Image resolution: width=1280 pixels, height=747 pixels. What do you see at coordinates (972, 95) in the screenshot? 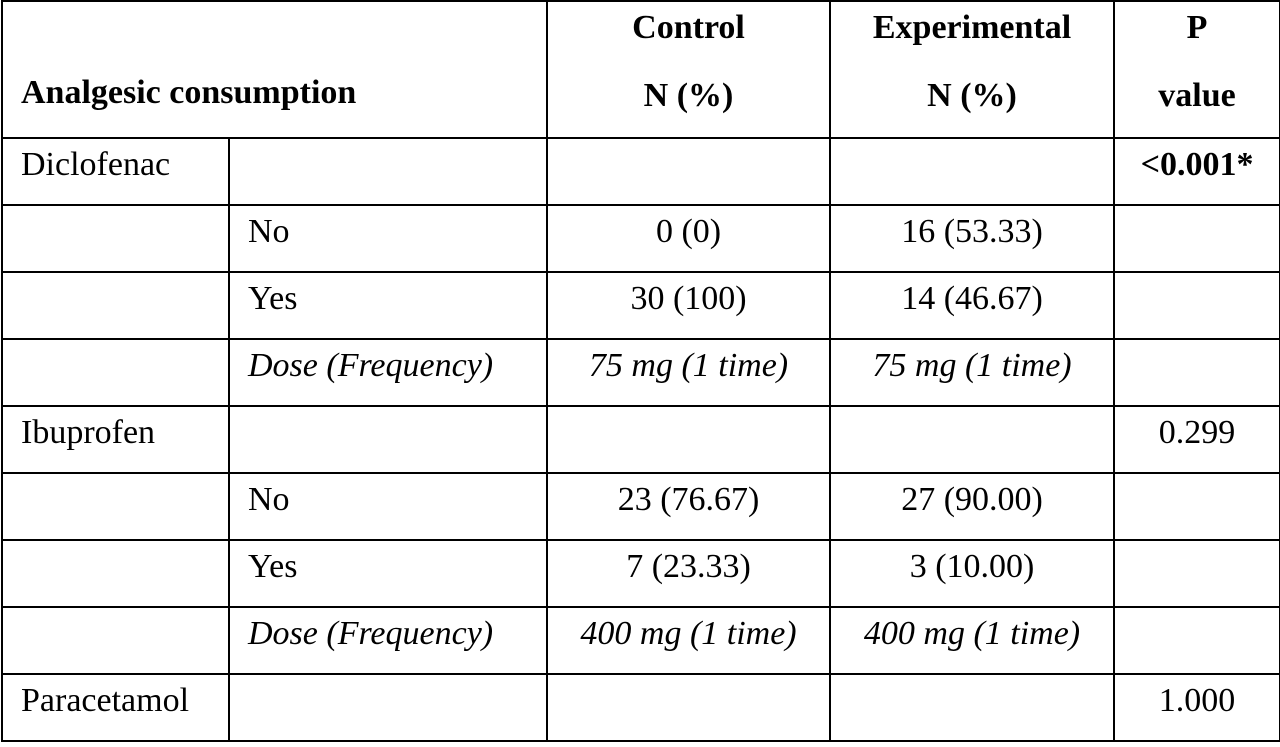
I see `header-experimental-unit: N (%)` at bounding box center [972, 95].